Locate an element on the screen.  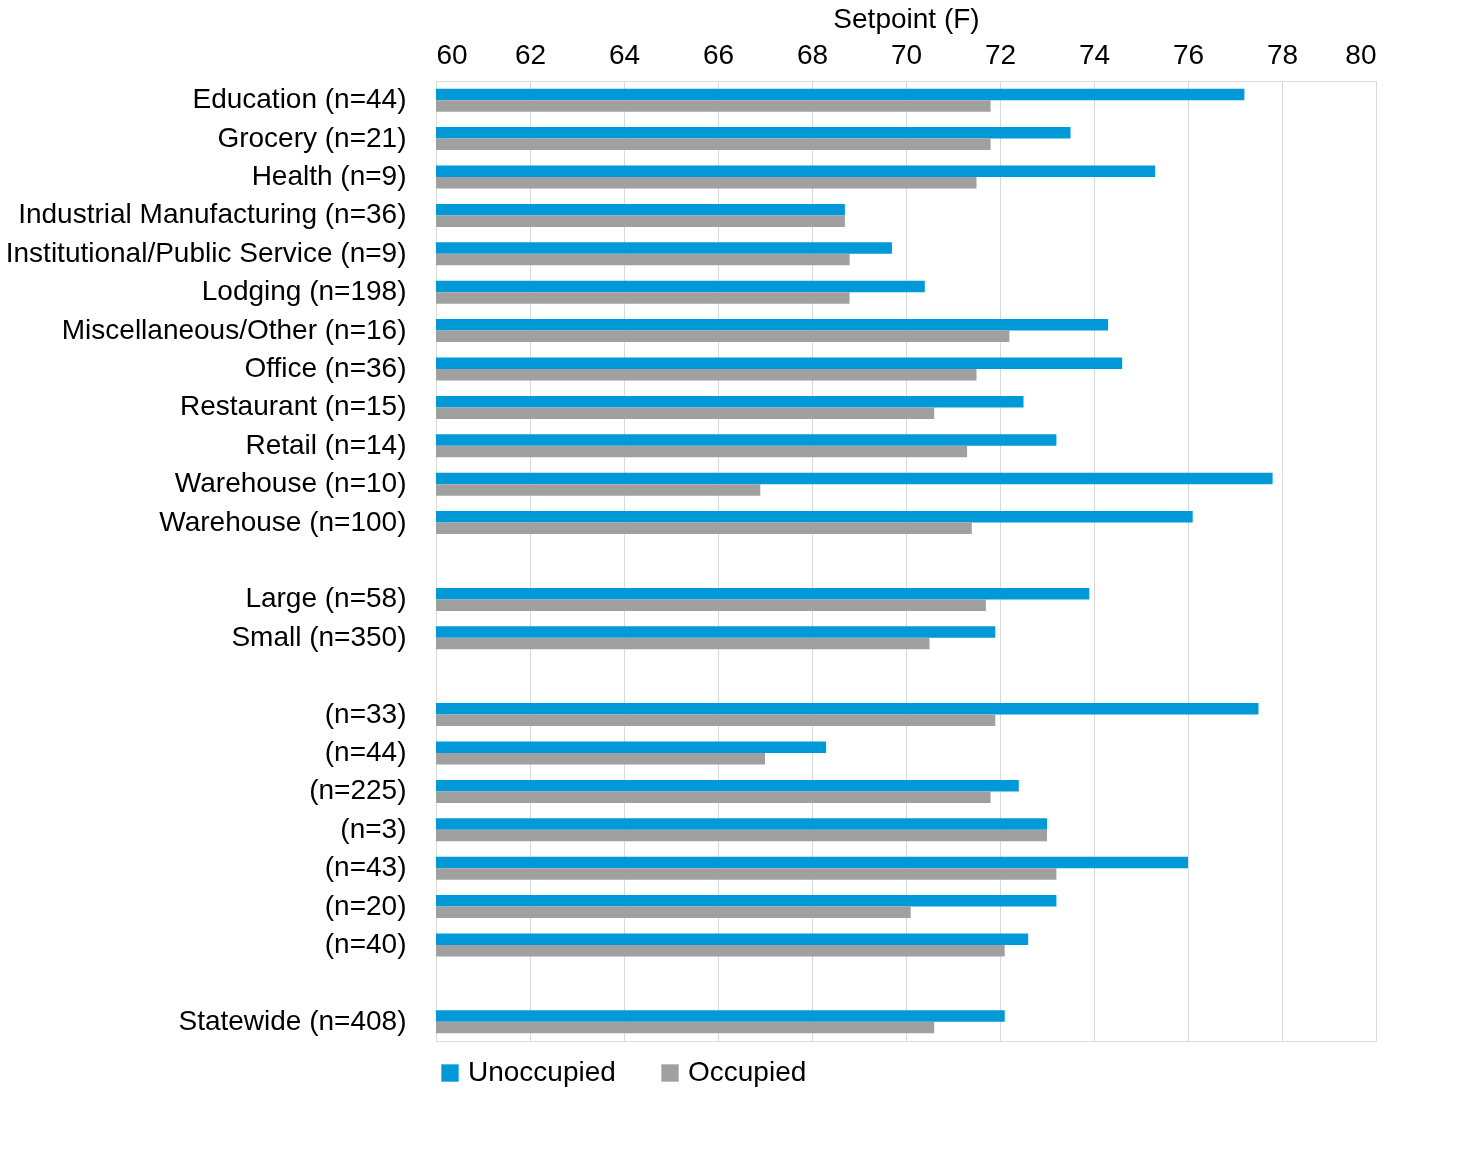
y-tick-label: (n=43) is located at coordinates (365, 867).